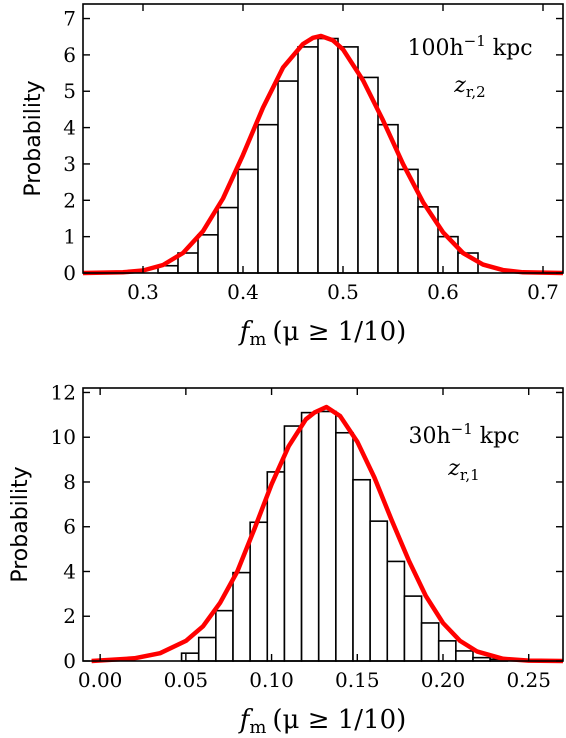 Image resolution: width=566 pixels, height=738 pixels. What do you see at coordinates (543, 292) in the screenshot?
I see `x-tick-label: 0.7` at bounding box center [543, 292].